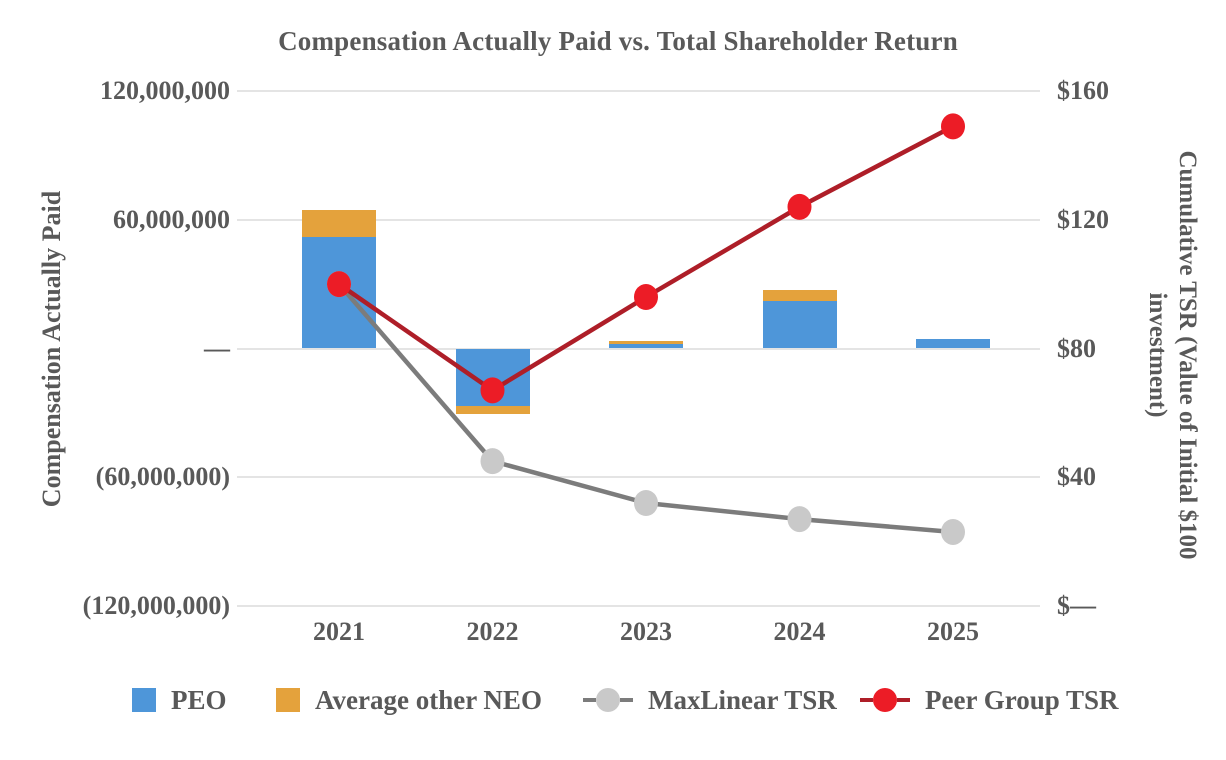  I want to click on peo-bar-2025, so click(953, 343).